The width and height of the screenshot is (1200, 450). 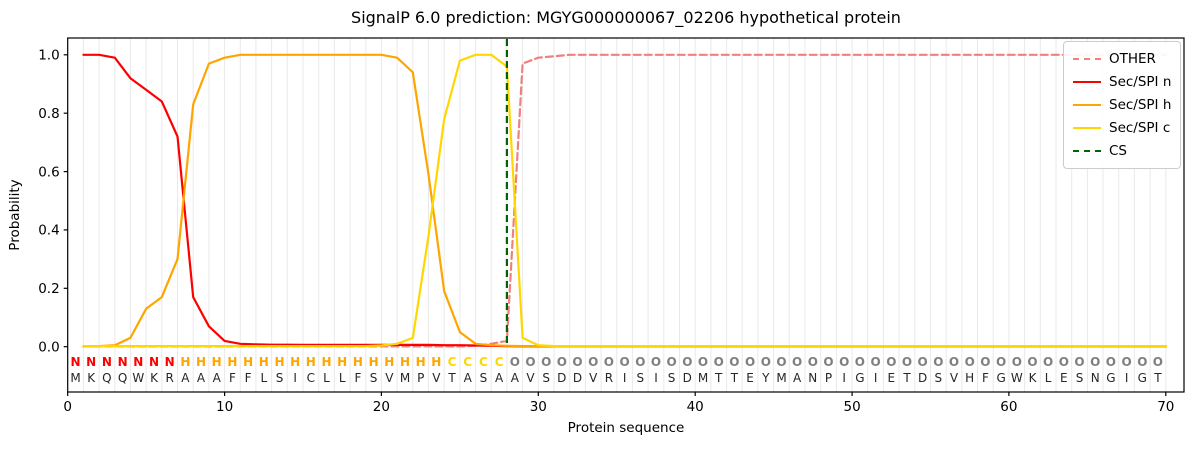 What do you see at coordinates (1140, 105) in the screenshot?
I see `legend-label: Sec/SPI h` at bounding box center [1140, 105].